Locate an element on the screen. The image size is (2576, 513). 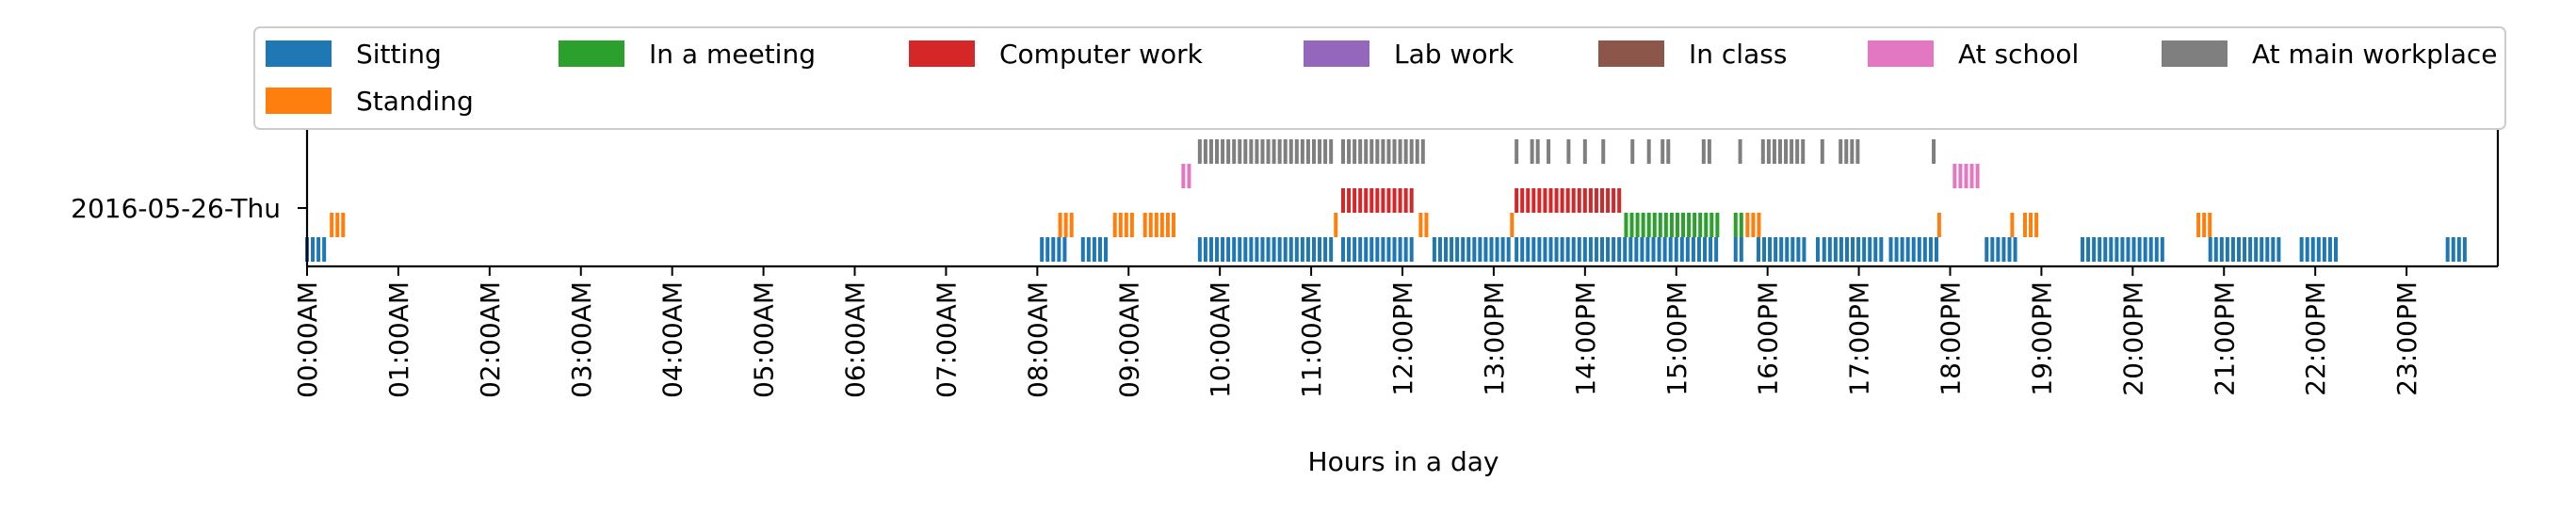
x-tick-label: 04:00AM is located at coordinates (673, 339).